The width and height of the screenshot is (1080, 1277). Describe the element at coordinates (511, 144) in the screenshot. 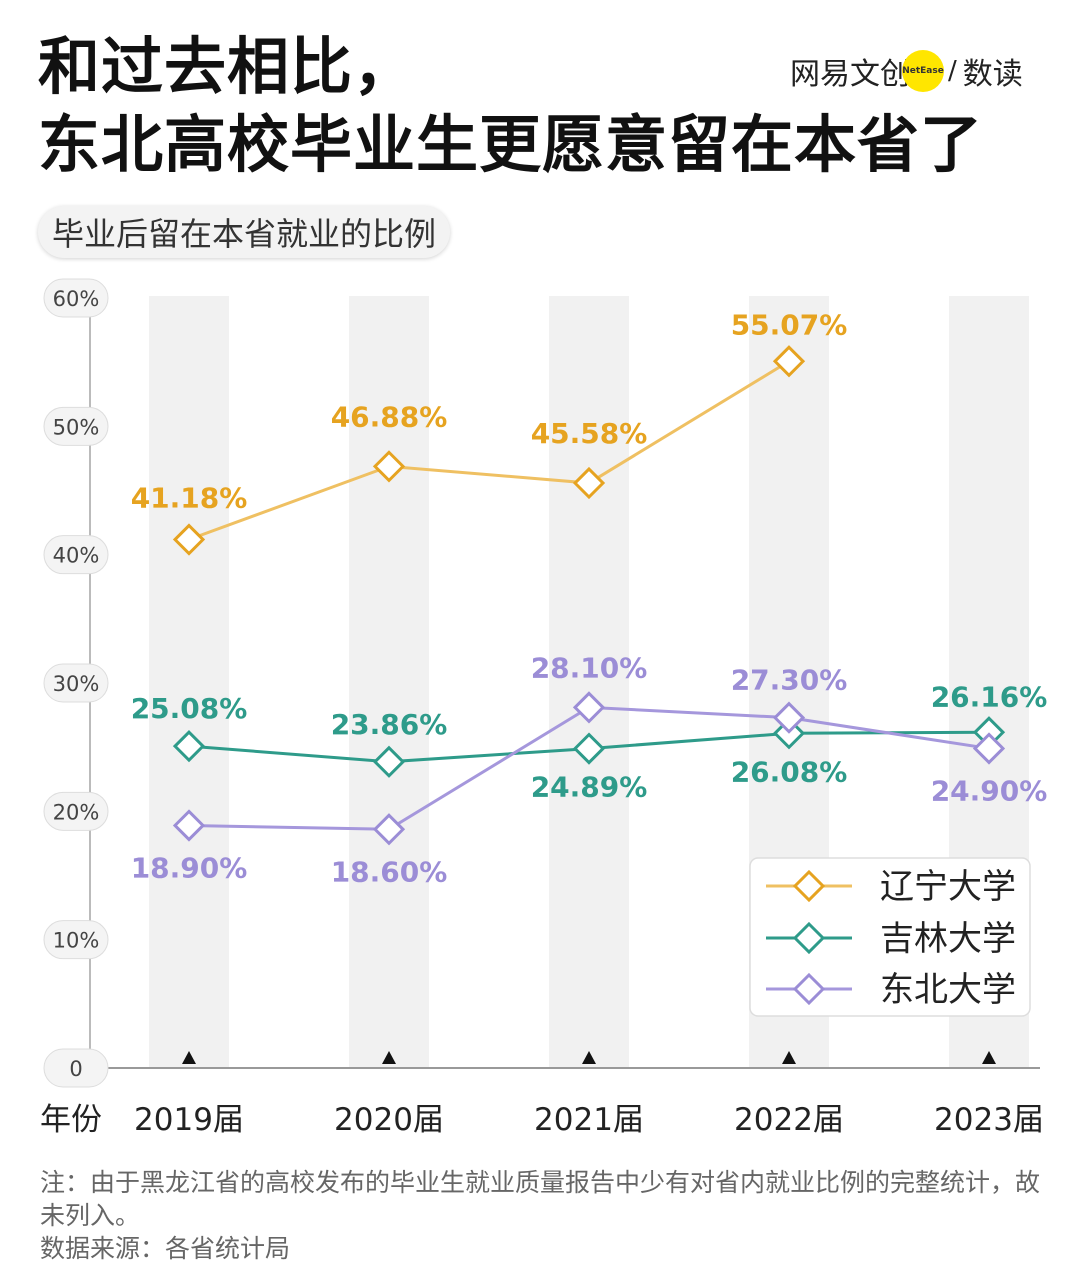

I see `title-line-2: 东北高校毕业生更愿意留在本省了` at that location.